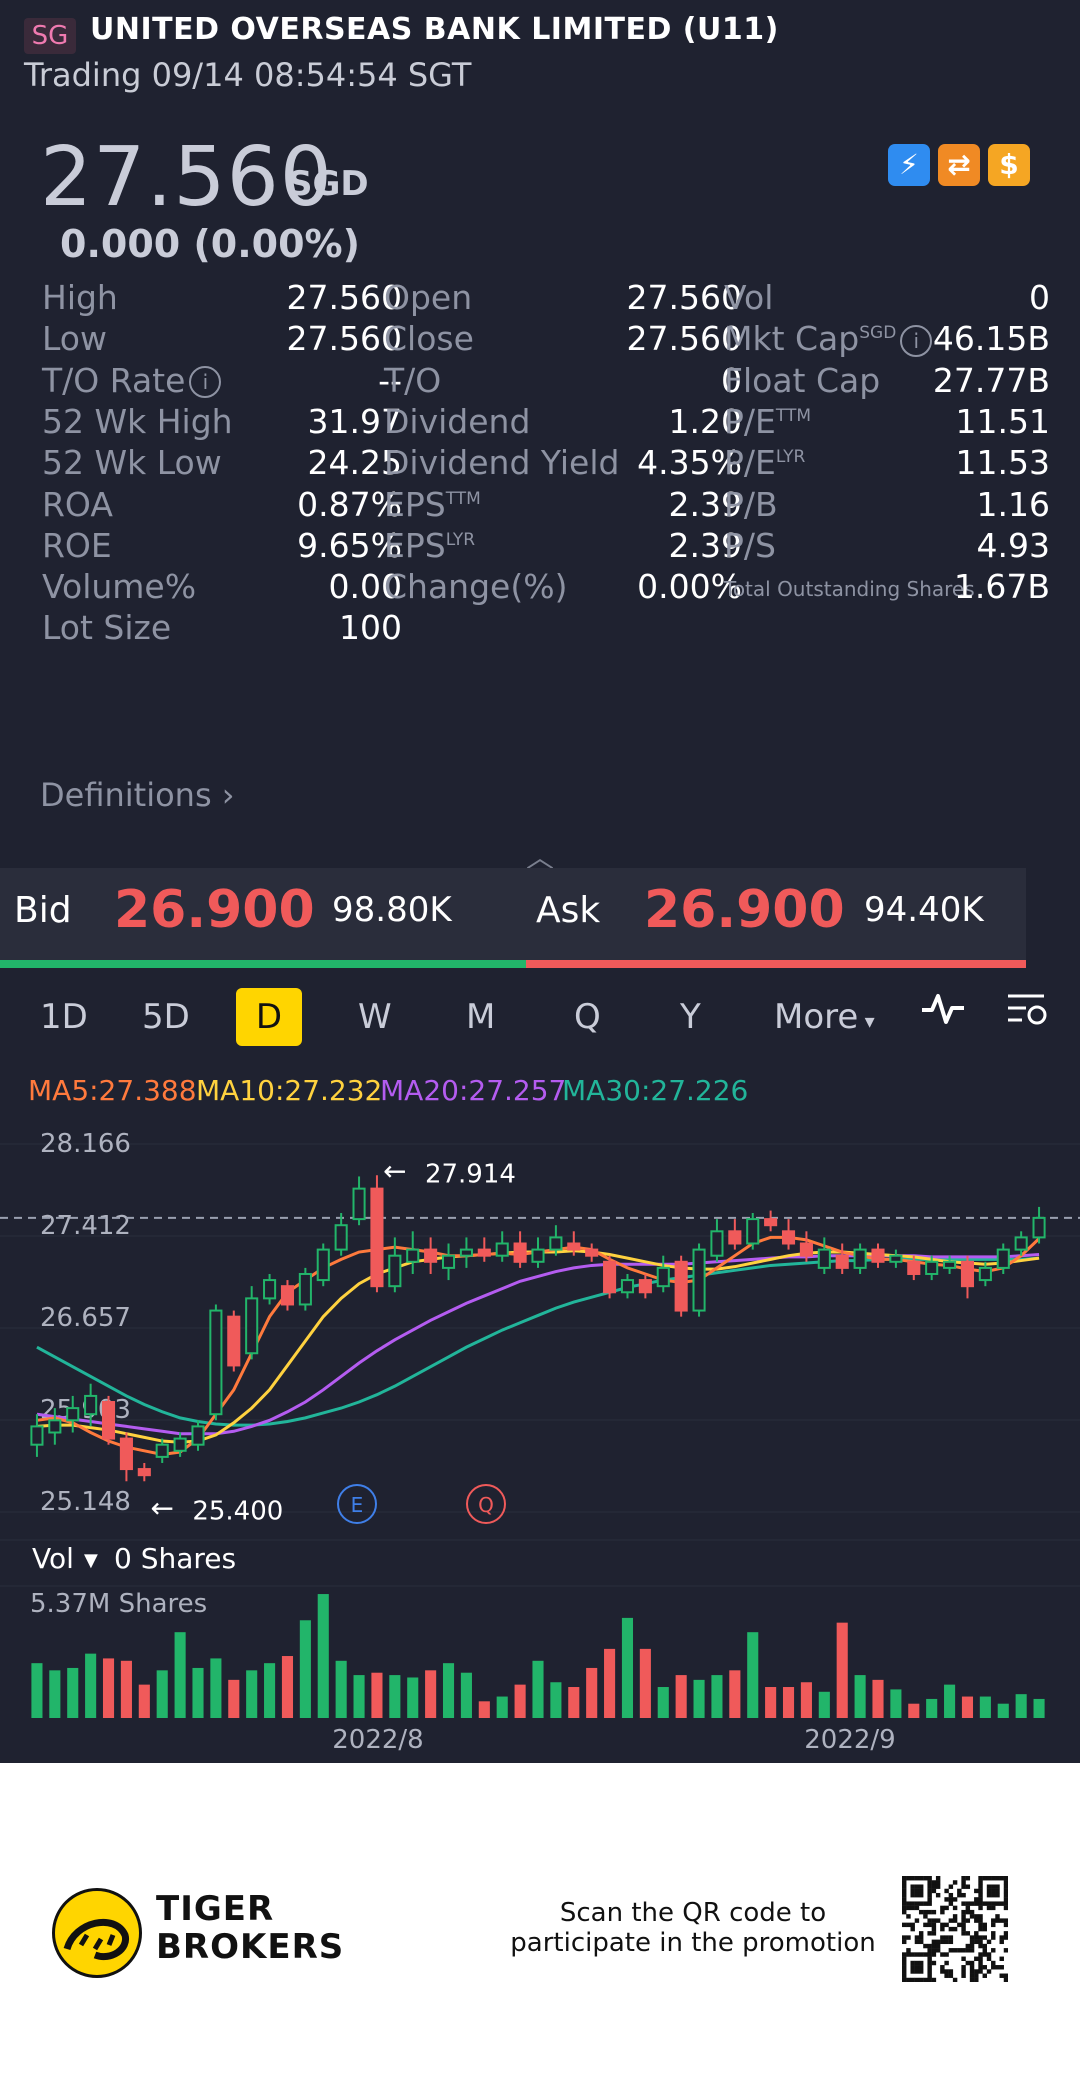 The height and width of the screenshot is (2096, 1080). What do you see at coordinates (1009, 165) in the screenshot?
I see `dollar-icon: $` at bounding box center [1009, 165].